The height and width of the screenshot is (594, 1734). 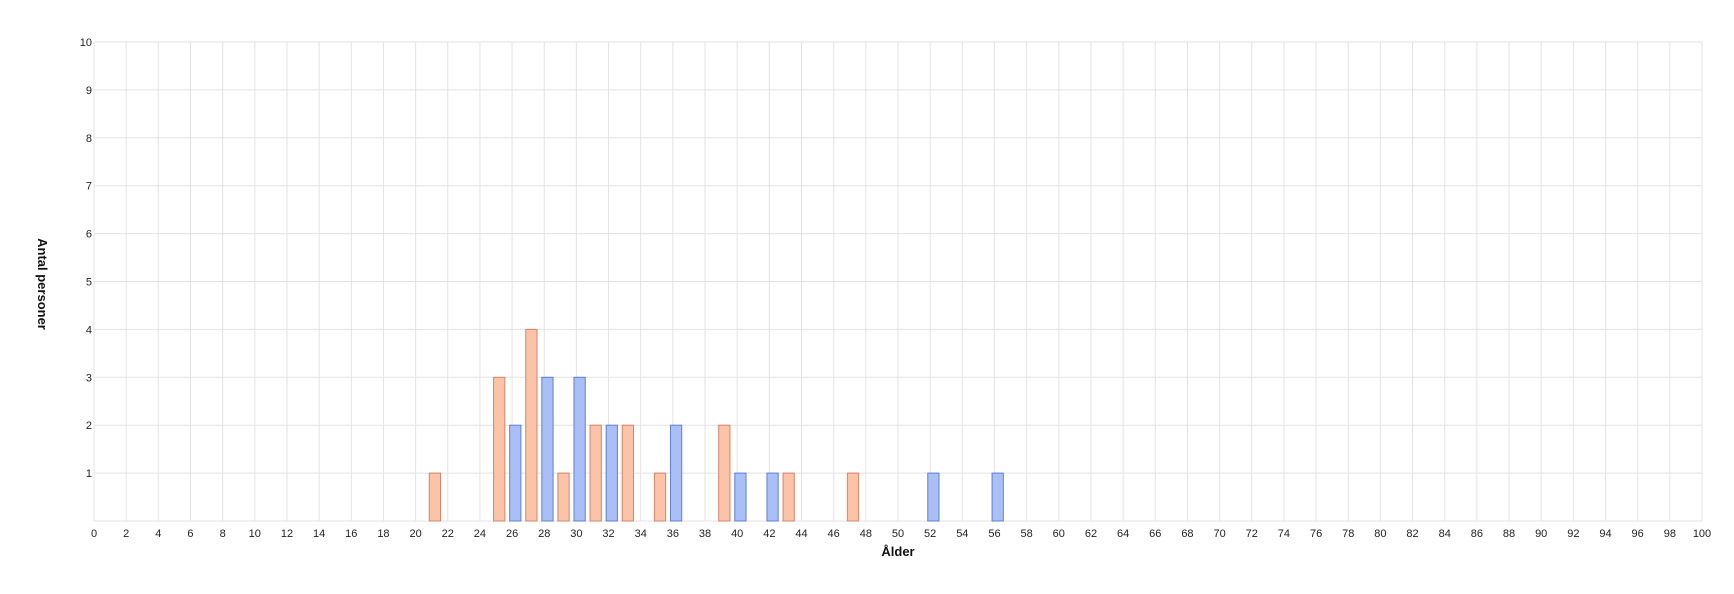 What do you see at coordinates (544, 534) in the screenshot?
I see `x-tick-label: 28` at bounding box center [544, 534].